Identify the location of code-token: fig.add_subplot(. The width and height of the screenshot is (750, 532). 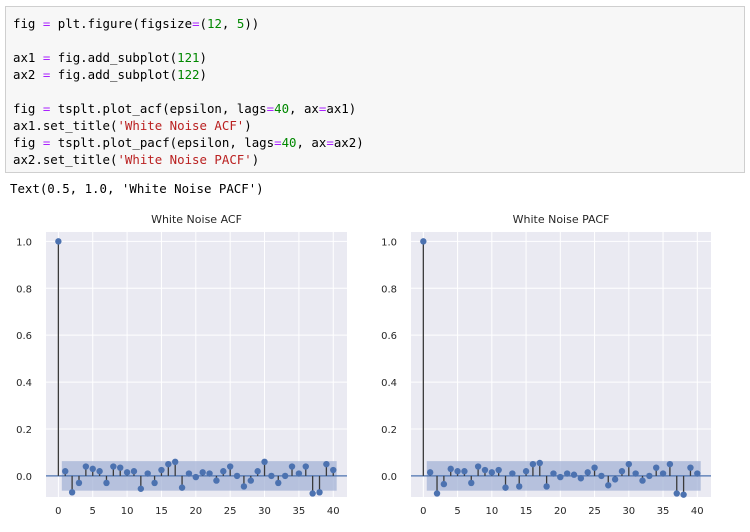
(114, 57).